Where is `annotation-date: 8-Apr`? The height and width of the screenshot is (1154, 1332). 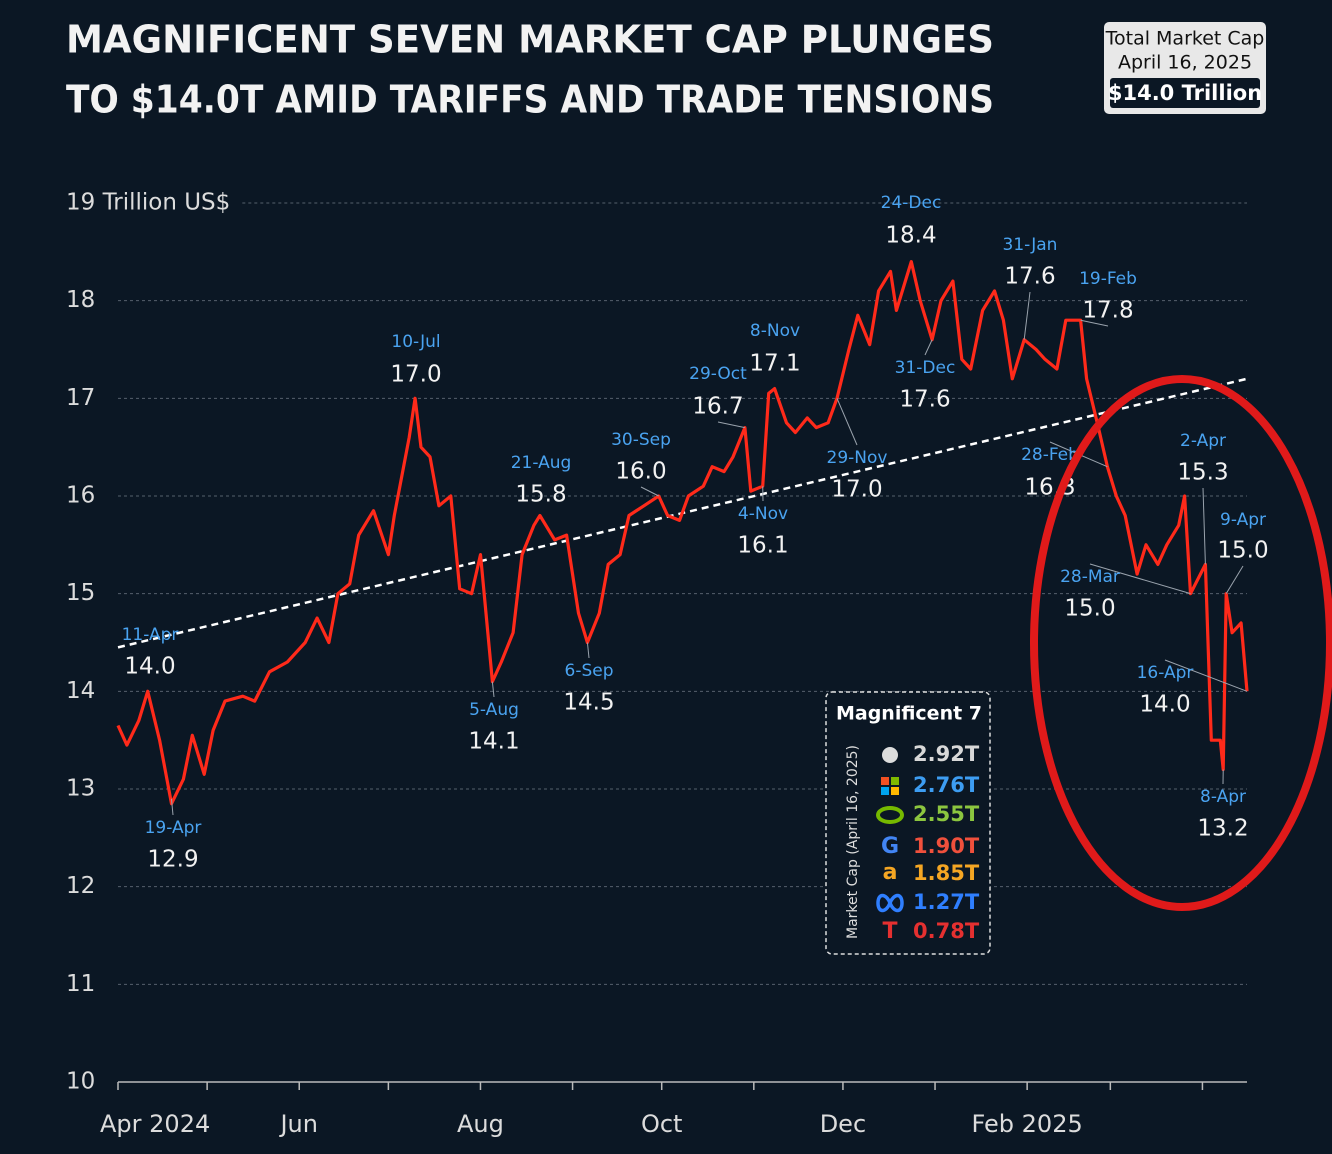
annotation-date: 8-Apr is located at coordinates (1223, 797).